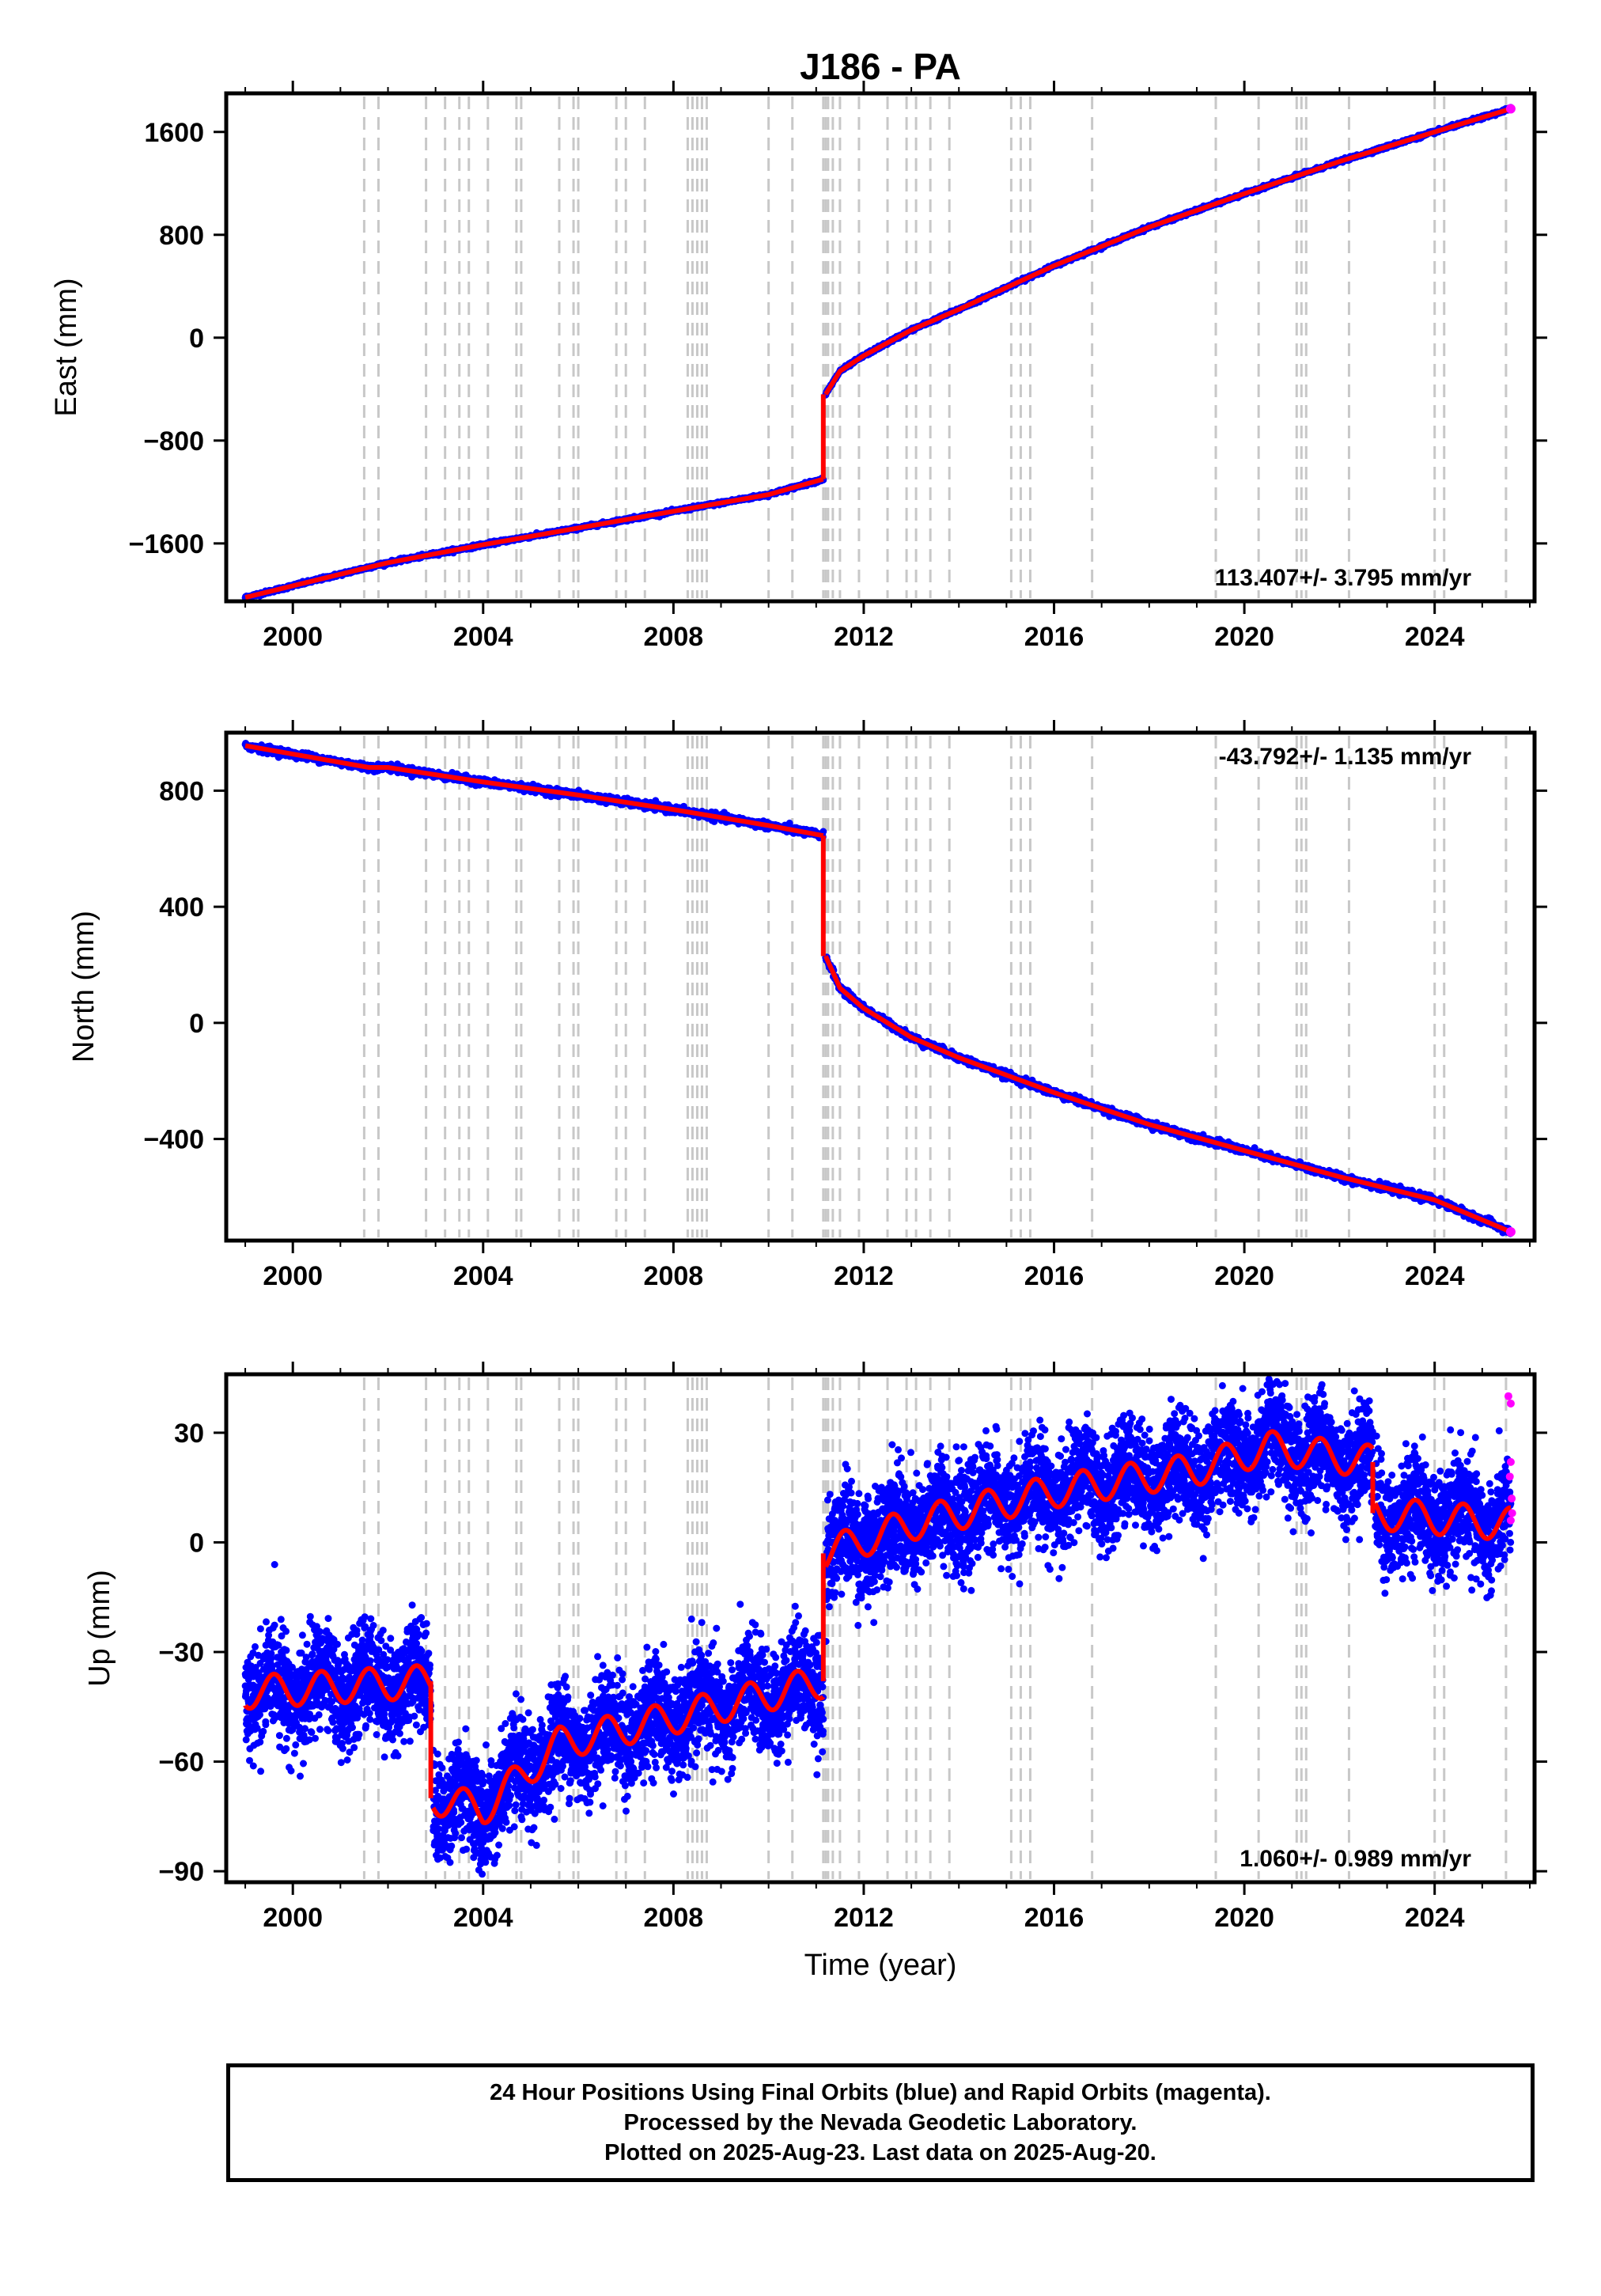 The height and width of the screenshot is (2296, 1601). I want to click on rate-label: -43.792+/- 1.135 mm/yr, so click(1346, 757).